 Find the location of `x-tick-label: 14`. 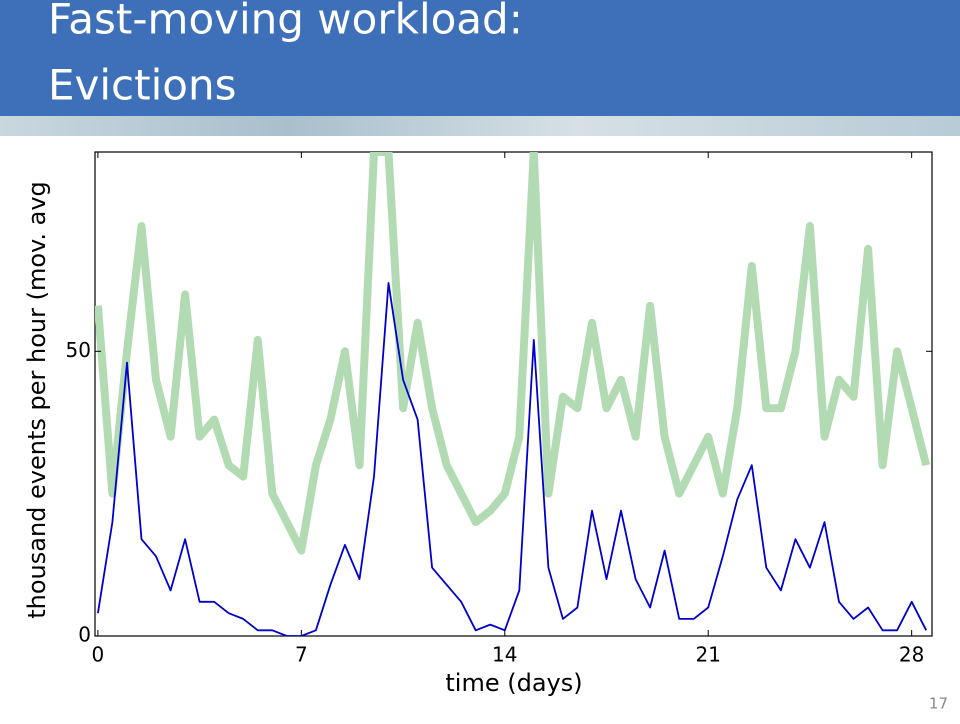

x-tick-label: 14 is located at coordinates (504, 655).